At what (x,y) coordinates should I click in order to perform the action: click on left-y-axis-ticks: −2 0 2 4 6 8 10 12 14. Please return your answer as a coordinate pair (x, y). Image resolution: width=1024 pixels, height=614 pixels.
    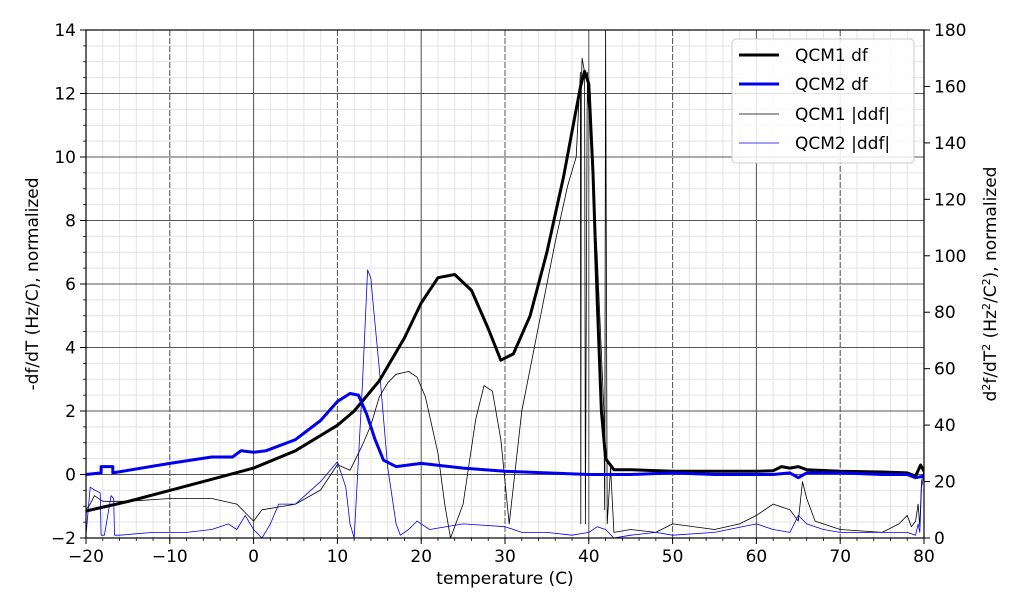
    Looking at the image, I should click on (68, 285).